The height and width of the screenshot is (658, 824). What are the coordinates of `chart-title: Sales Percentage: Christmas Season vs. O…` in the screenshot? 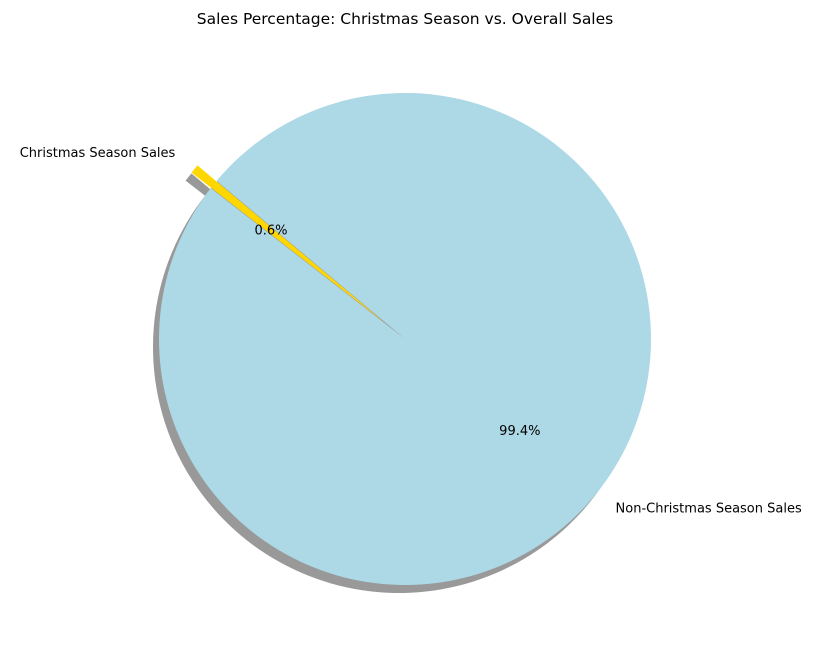 It's located at (405, 19).